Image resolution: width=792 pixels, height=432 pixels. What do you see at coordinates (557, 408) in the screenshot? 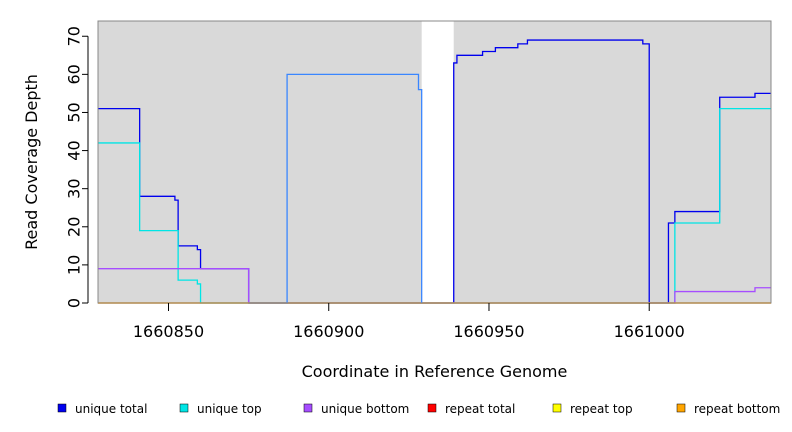
I see `legend-swatch-repeat-top` at bounding box center [557, 408].